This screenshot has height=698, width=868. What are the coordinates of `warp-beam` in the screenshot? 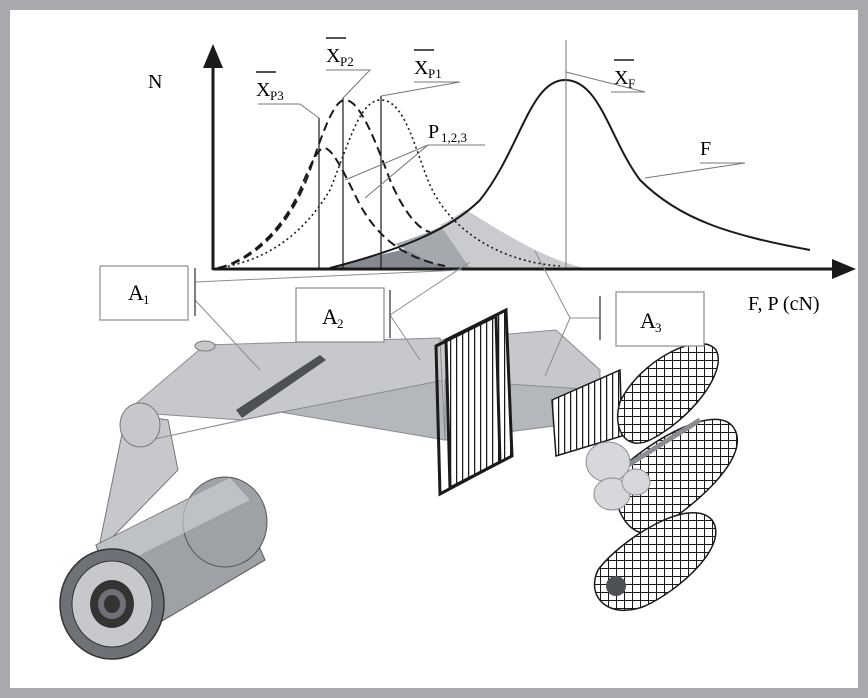 It's located at (163, 568).